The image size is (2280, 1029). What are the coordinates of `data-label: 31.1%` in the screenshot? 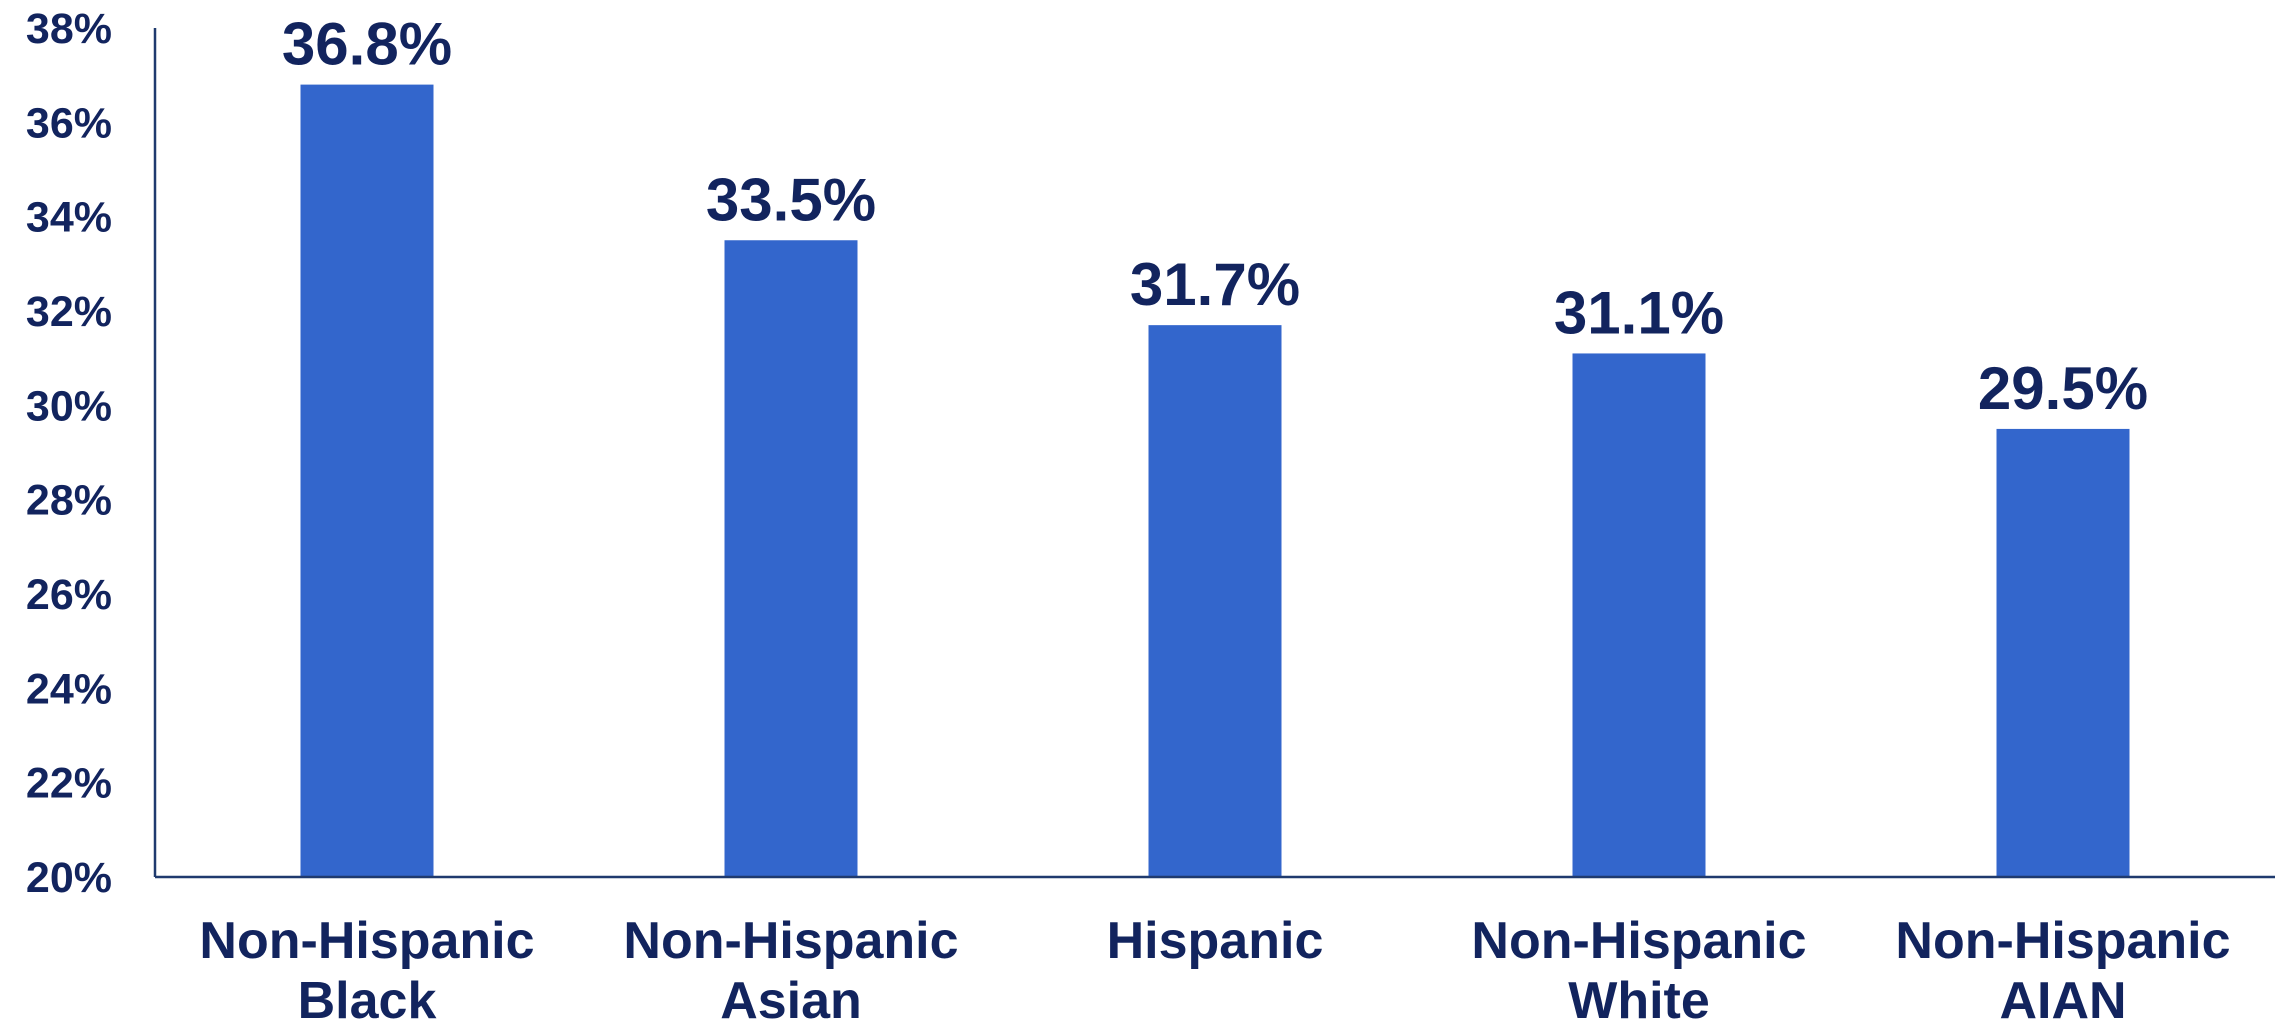 It's located at (1639, 312).